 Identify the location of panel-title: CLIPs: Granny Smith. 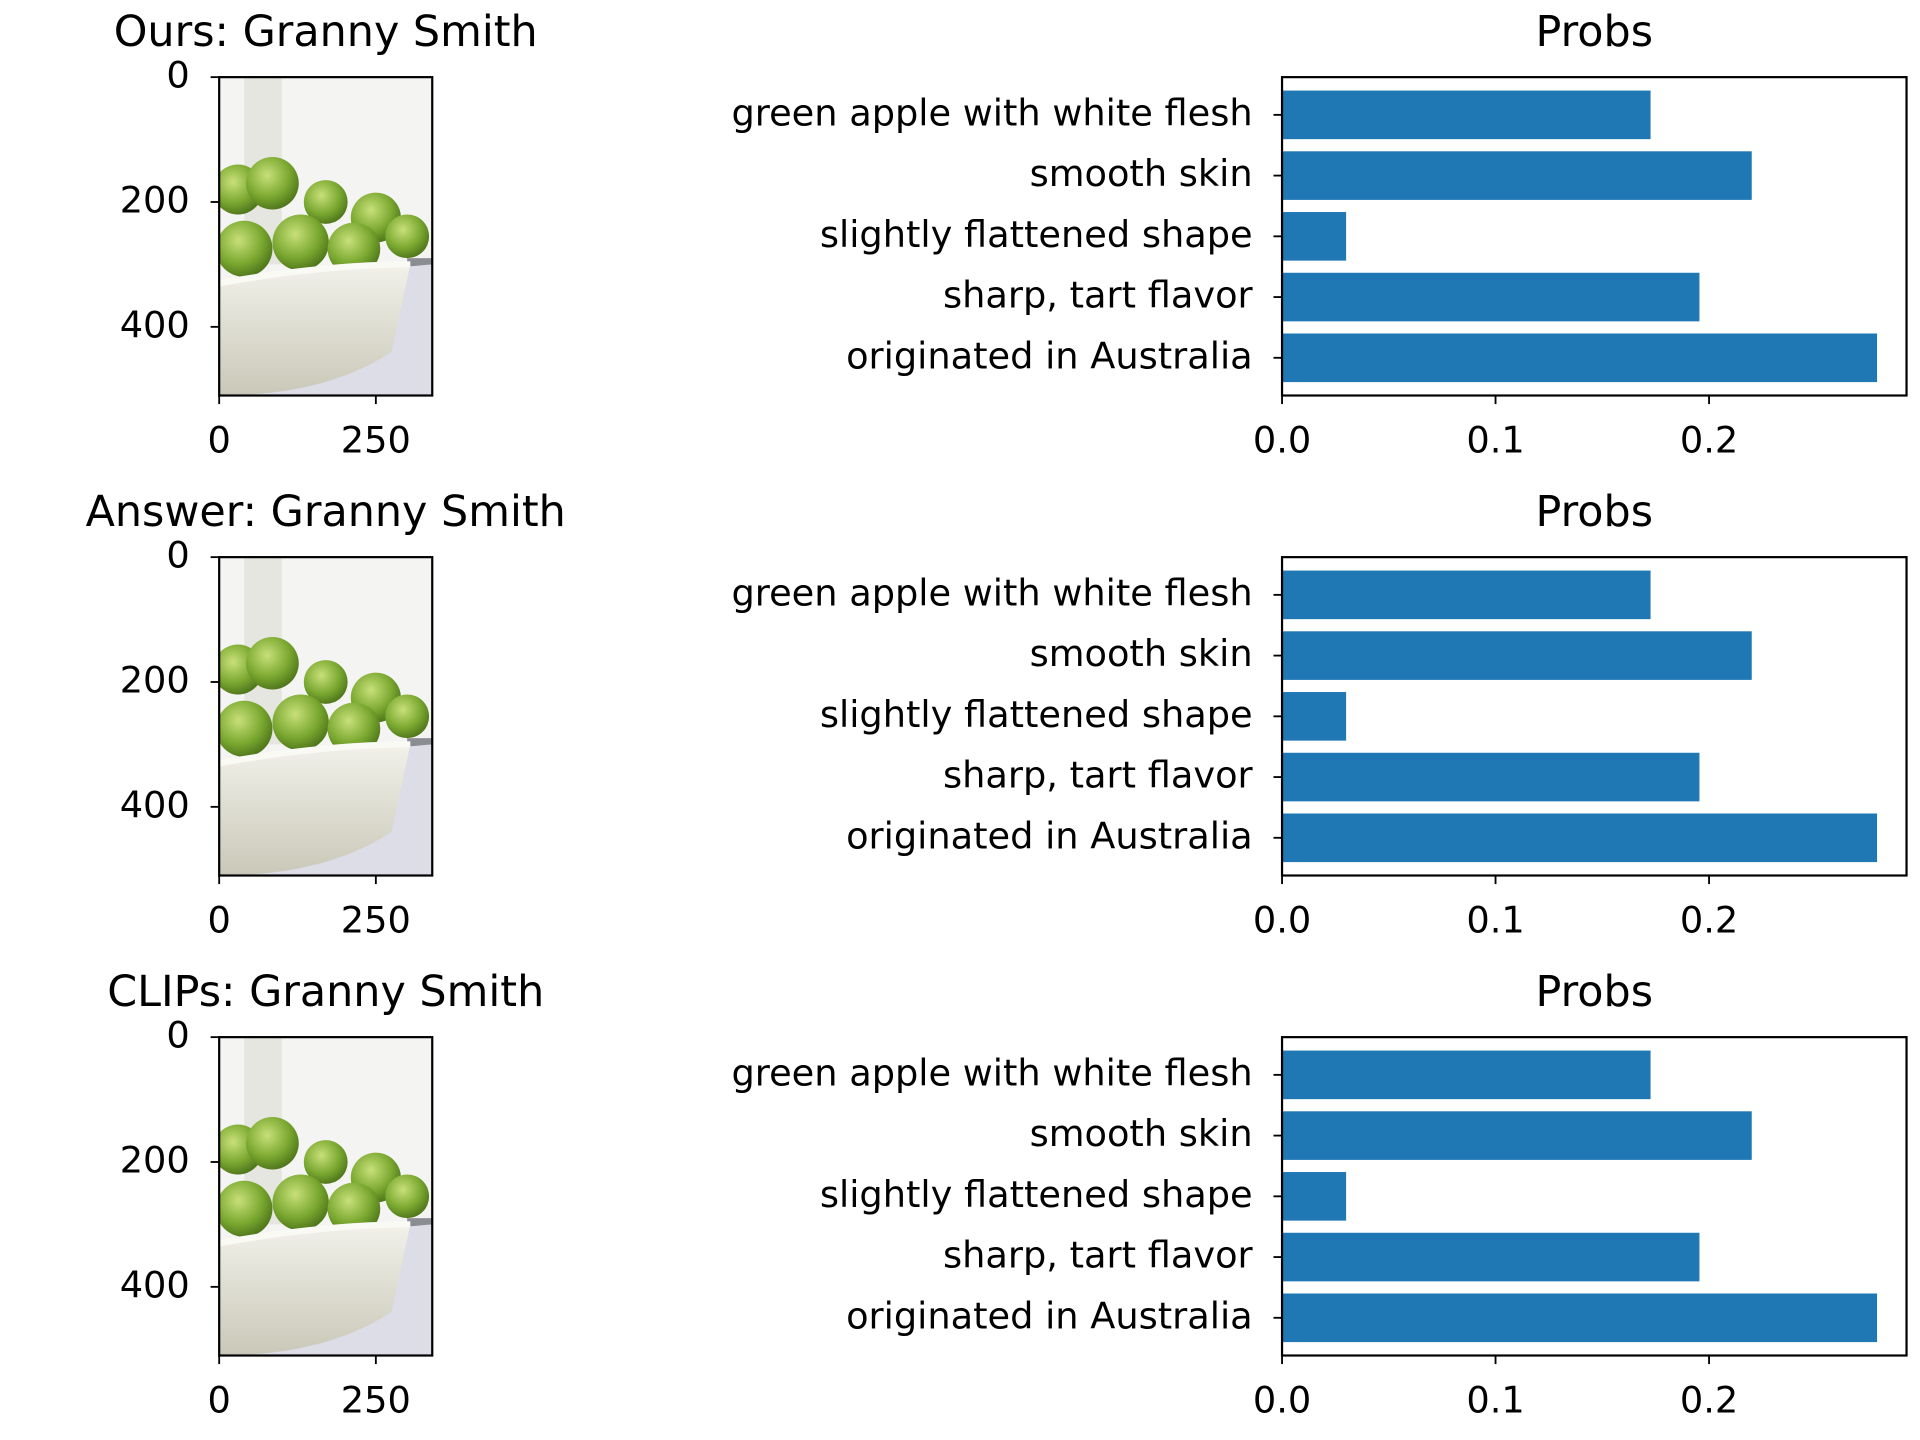
(325, 992).